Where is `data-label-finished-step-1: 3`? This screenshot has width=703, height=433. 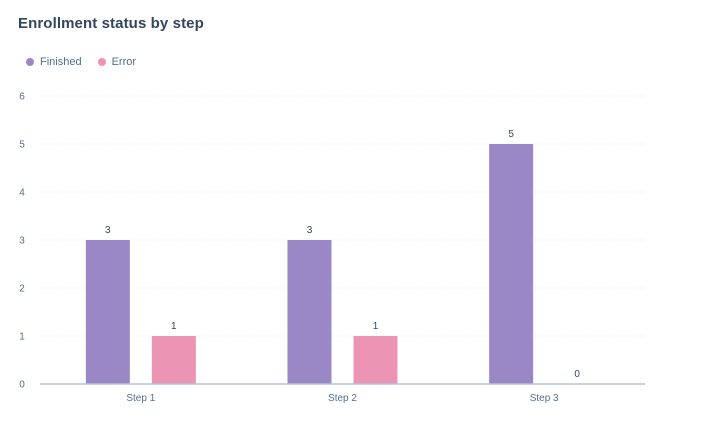 data-label-finished-step-1: 3 is located at coordinates (108, 230).